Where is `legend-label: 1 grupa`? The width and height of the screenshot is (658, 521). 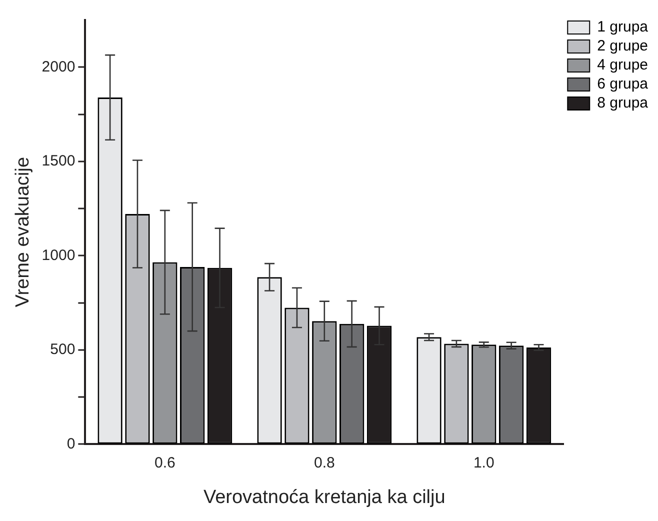
legend-label: 1 grupa is located at coordinates (623, 27).